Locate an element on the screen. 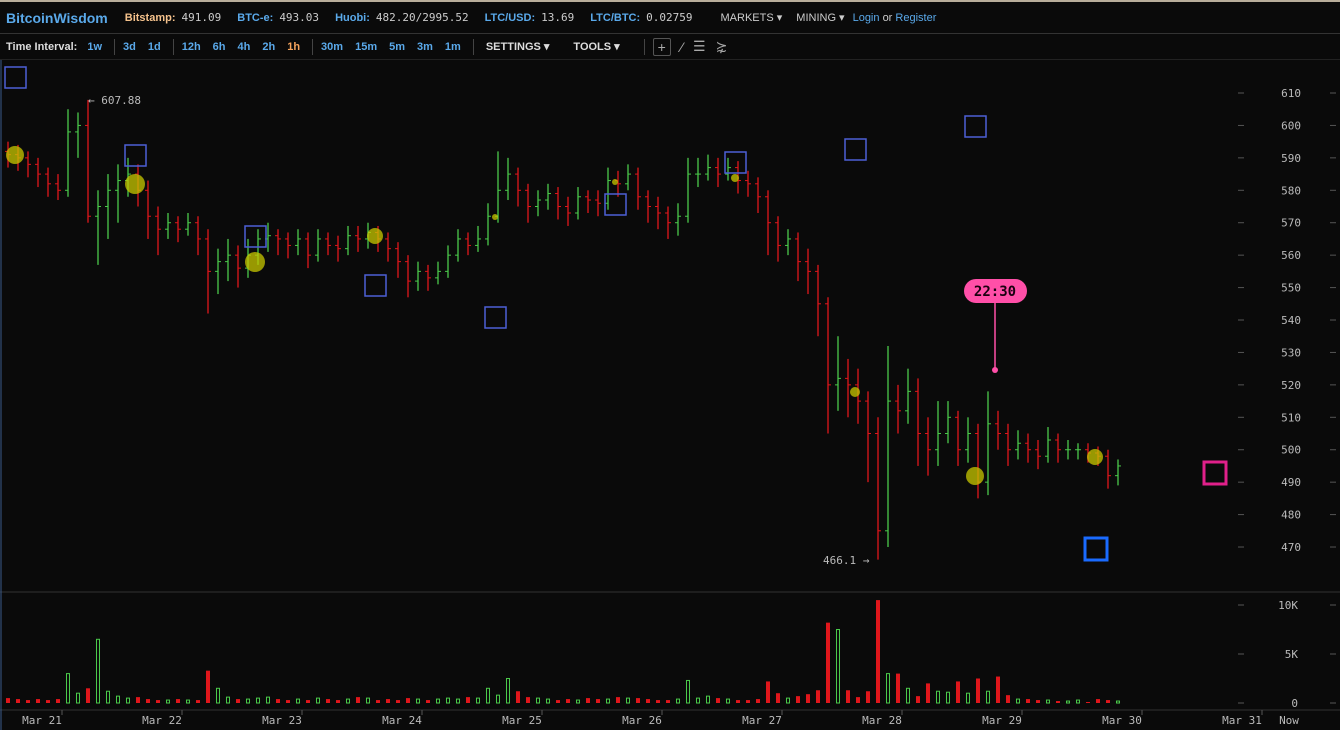 The height and width of the screenshot is (730, 1340). x-tick-label: Mar 31 is located at coordinates (1242, 720).